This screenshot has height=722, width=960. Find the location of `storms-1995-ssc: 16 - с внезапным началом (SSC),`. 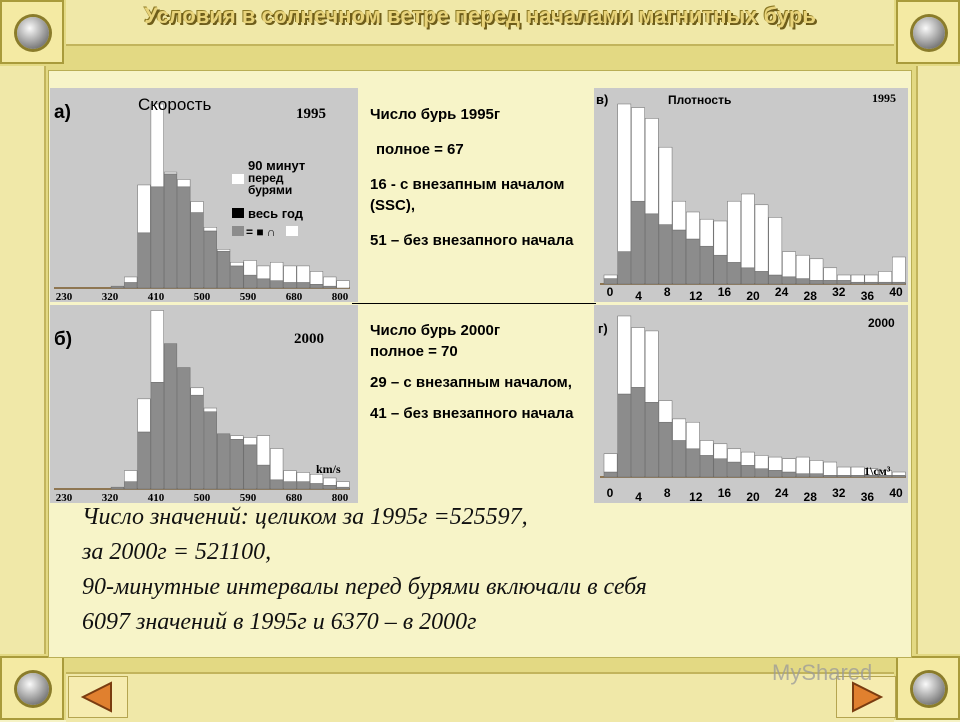

storms-1995-ssc: 16 - с внезапным началом (SSC), is located at coordinates (467, 195).